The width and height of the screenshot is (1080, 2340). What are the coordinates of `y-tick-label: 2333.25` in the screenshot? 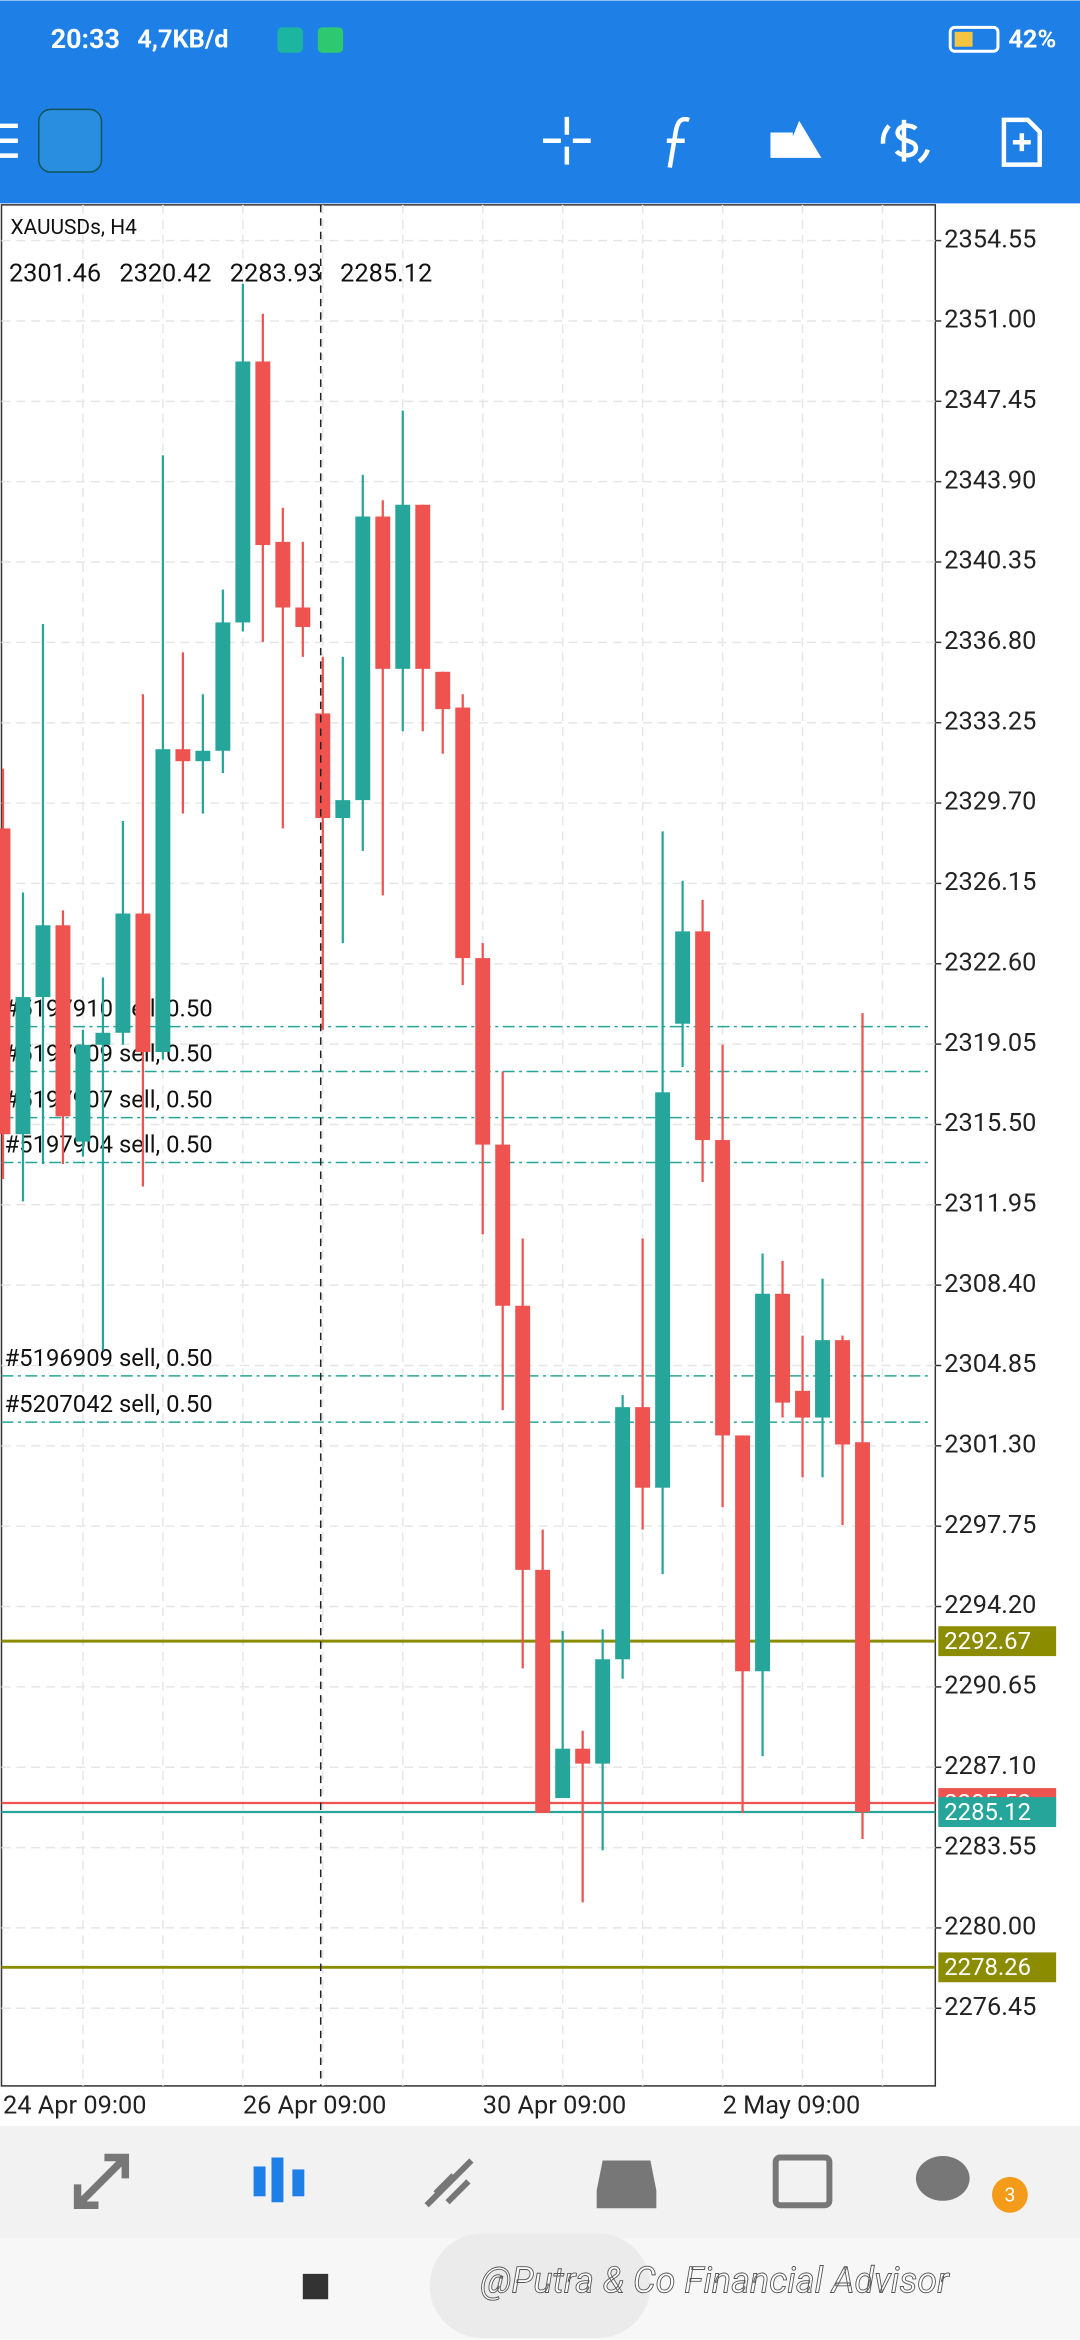 It's located at (990, 721).